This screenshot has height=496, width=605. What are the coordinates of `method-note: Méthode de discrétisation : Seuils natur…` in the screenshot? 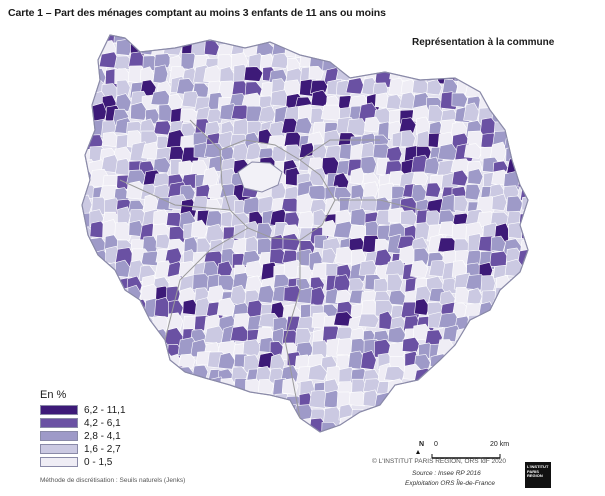 It's located at (113, 480).